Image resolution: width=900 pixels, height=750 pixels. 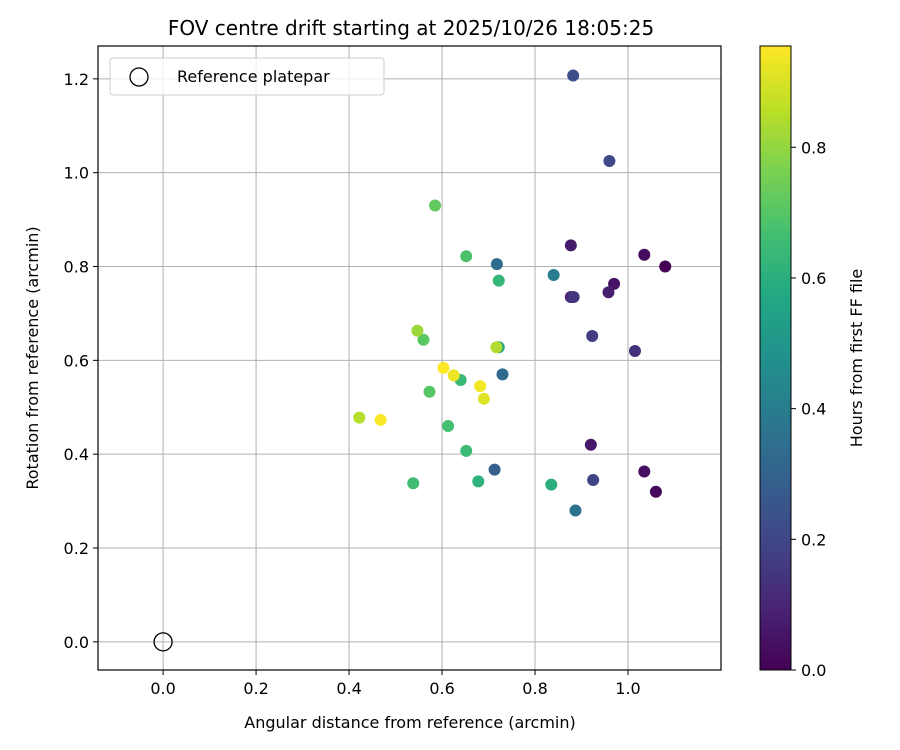 What do you see at coordinates (76, 642) in the screenshot?
I see `y-tick-label: 0.0` at bounding box center [76, 642].